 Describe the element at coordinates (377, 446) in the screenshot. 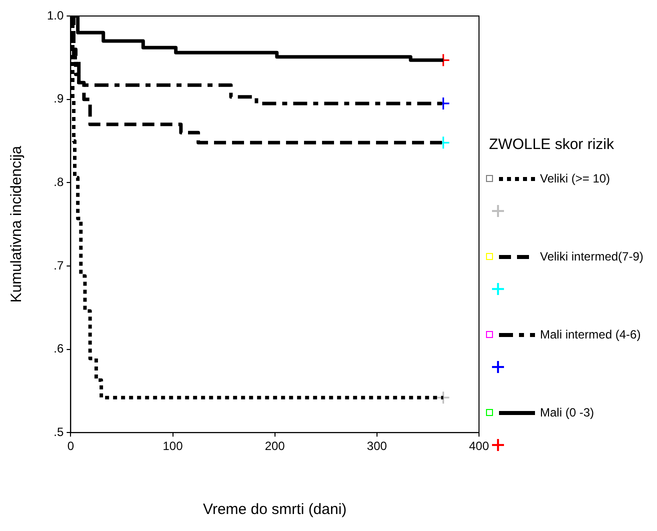

I see `x-tick-label: 300` at that location.